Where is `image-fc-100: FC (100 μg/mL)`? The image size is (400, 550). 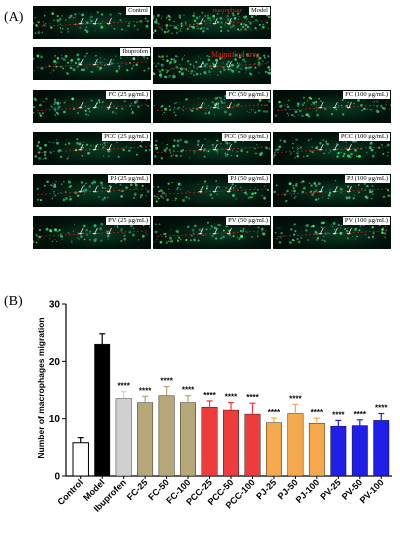 image-fc-100: FC (100 μg/mL) is located at coordinates (332, 106).